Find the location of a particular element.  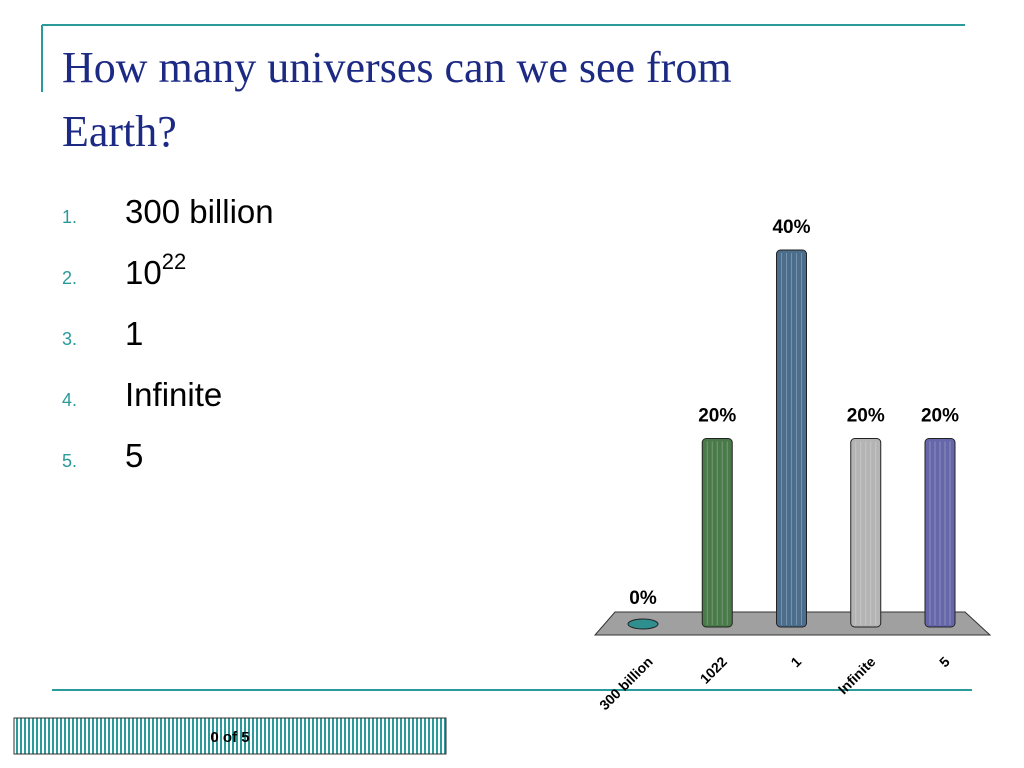

data-label: 40% is located at coordinates (791, 227).